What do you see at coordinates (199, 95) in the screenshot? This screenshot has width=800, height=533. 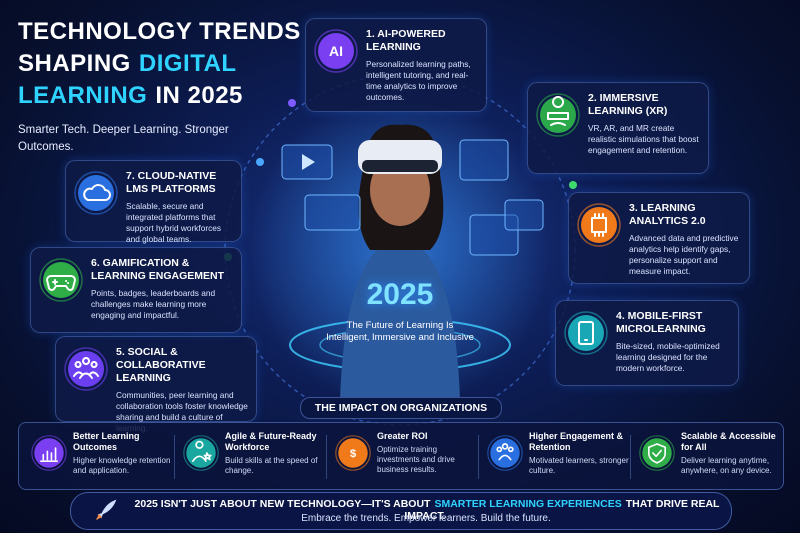 I see `title-line: IN 2025` at bounding box center [199, 95].